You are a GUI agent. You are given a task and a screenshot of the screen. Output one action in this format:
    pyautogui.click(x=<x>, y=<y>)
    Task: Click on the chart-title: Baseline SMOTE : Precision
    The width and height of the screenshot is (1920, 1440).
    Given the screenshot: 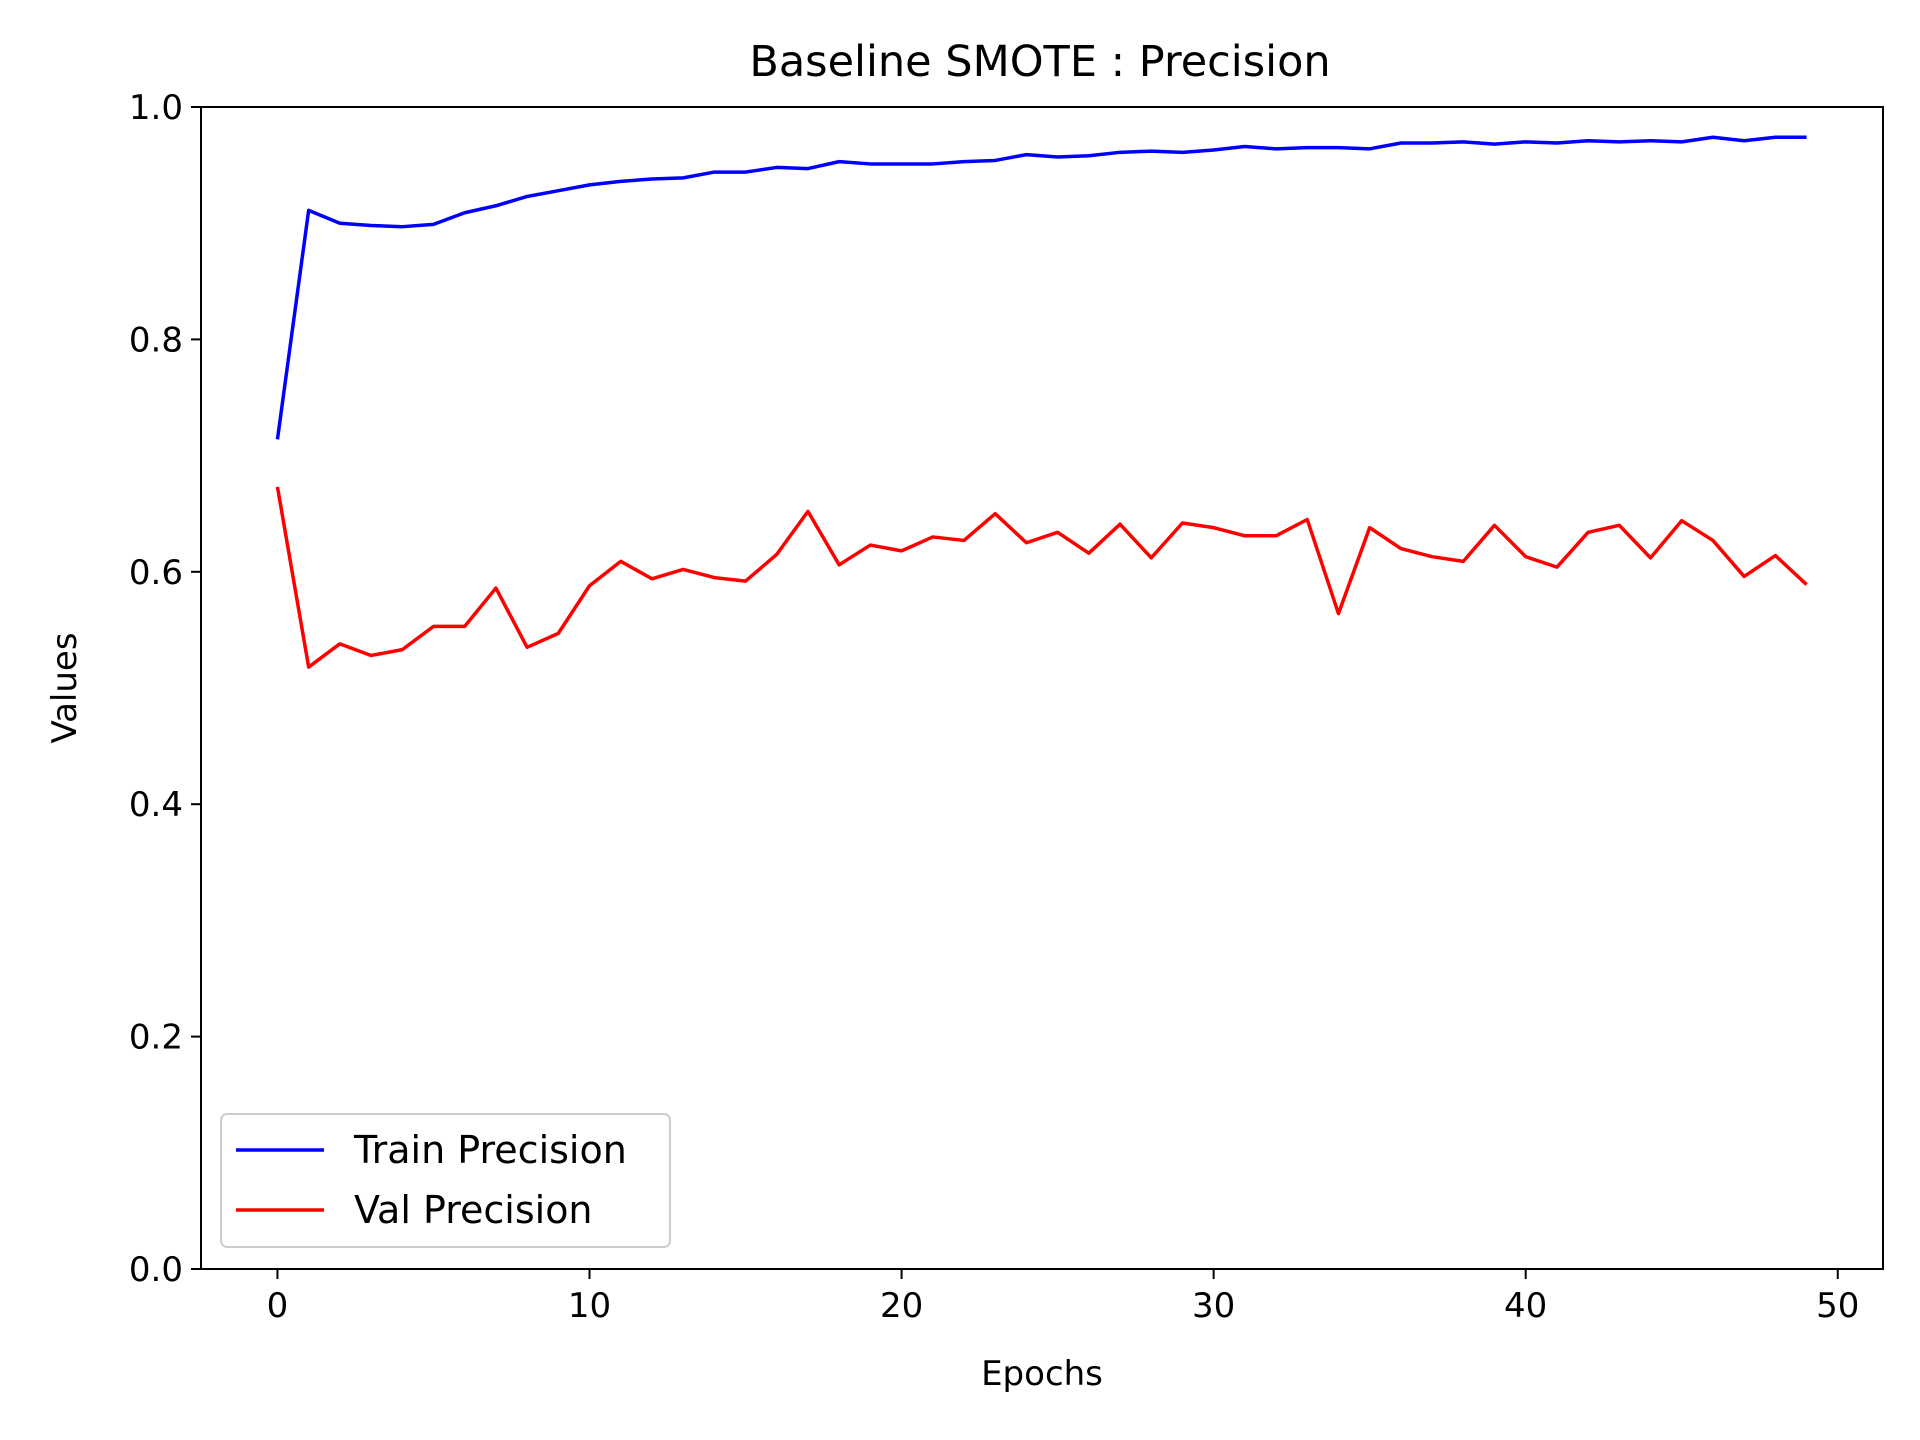 What is the action you would take?
    pyautogui.click(x=1039, y=62)
    